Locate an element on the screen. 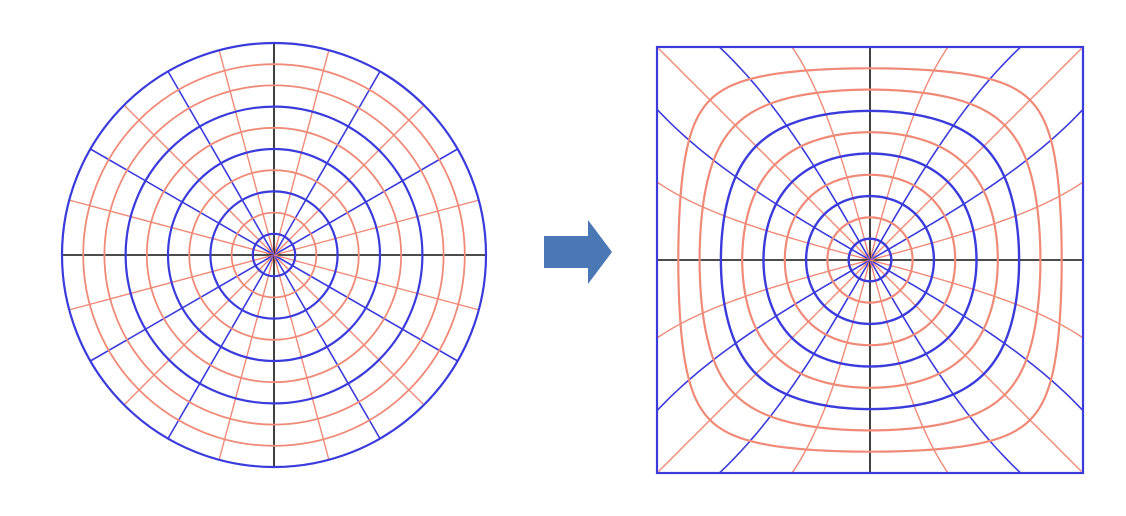  square-ring-major is located at coordinates (870, 260).